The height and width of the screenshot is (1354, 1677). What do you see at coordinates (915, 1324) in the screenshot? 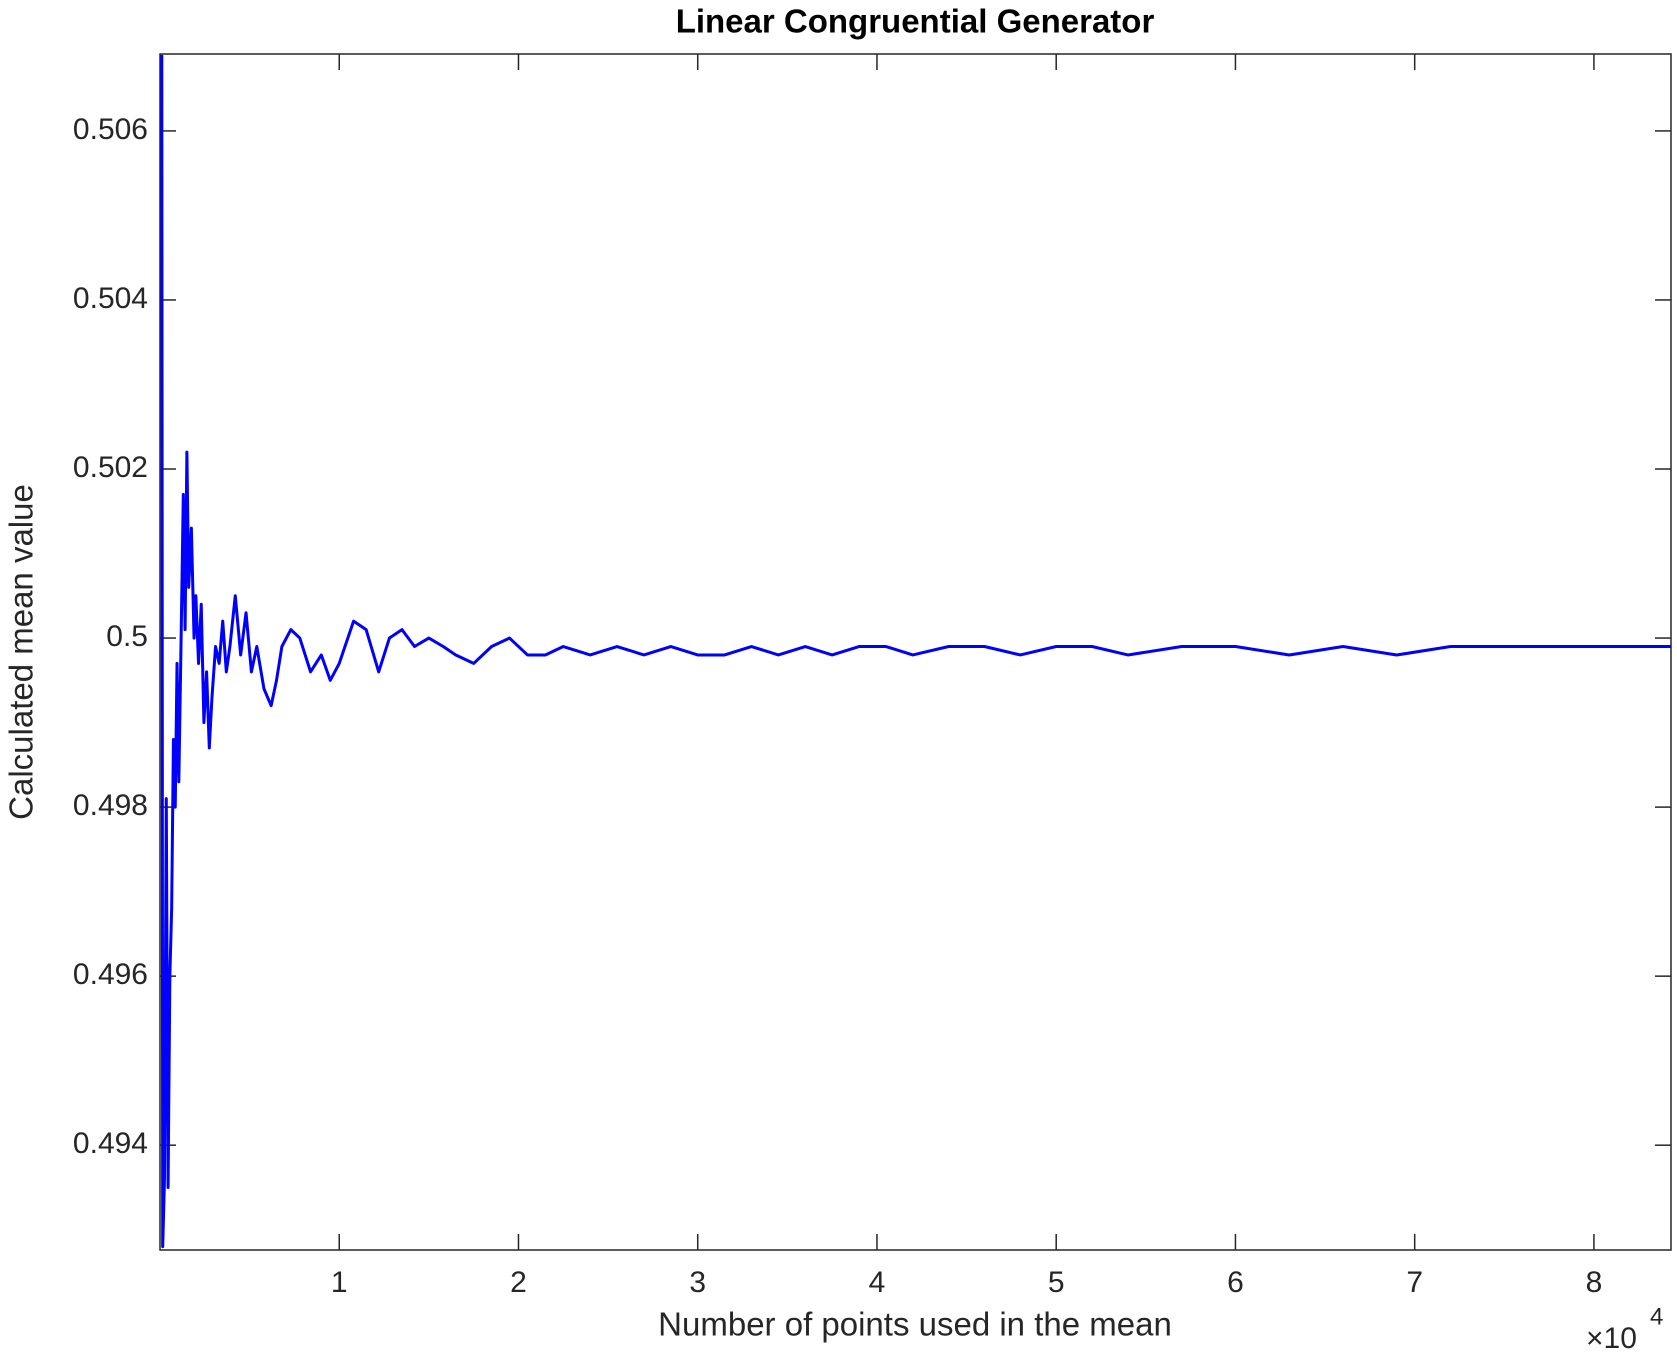
I see `x-axis-label: Number of points used in the mean` at bounding box center [915, 1324].